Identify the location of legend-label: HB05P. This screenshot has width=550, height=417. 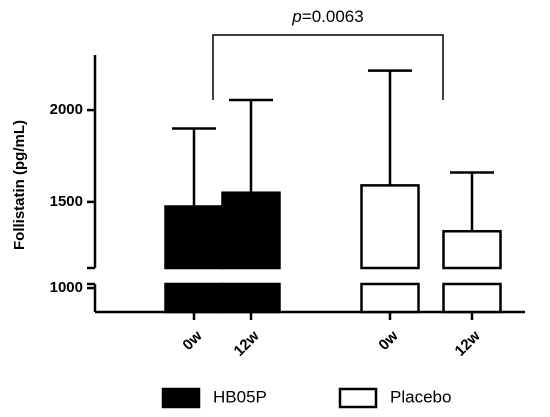
(240, 396).